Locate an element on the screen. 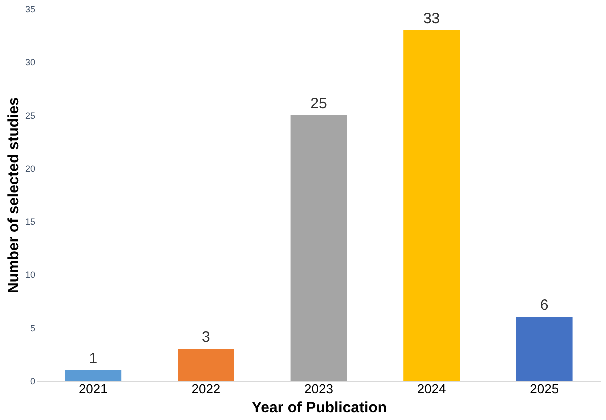 The height and width of the screenshot is (420, 606). y-tick-label: 10 is located at coordinates (30, 275).